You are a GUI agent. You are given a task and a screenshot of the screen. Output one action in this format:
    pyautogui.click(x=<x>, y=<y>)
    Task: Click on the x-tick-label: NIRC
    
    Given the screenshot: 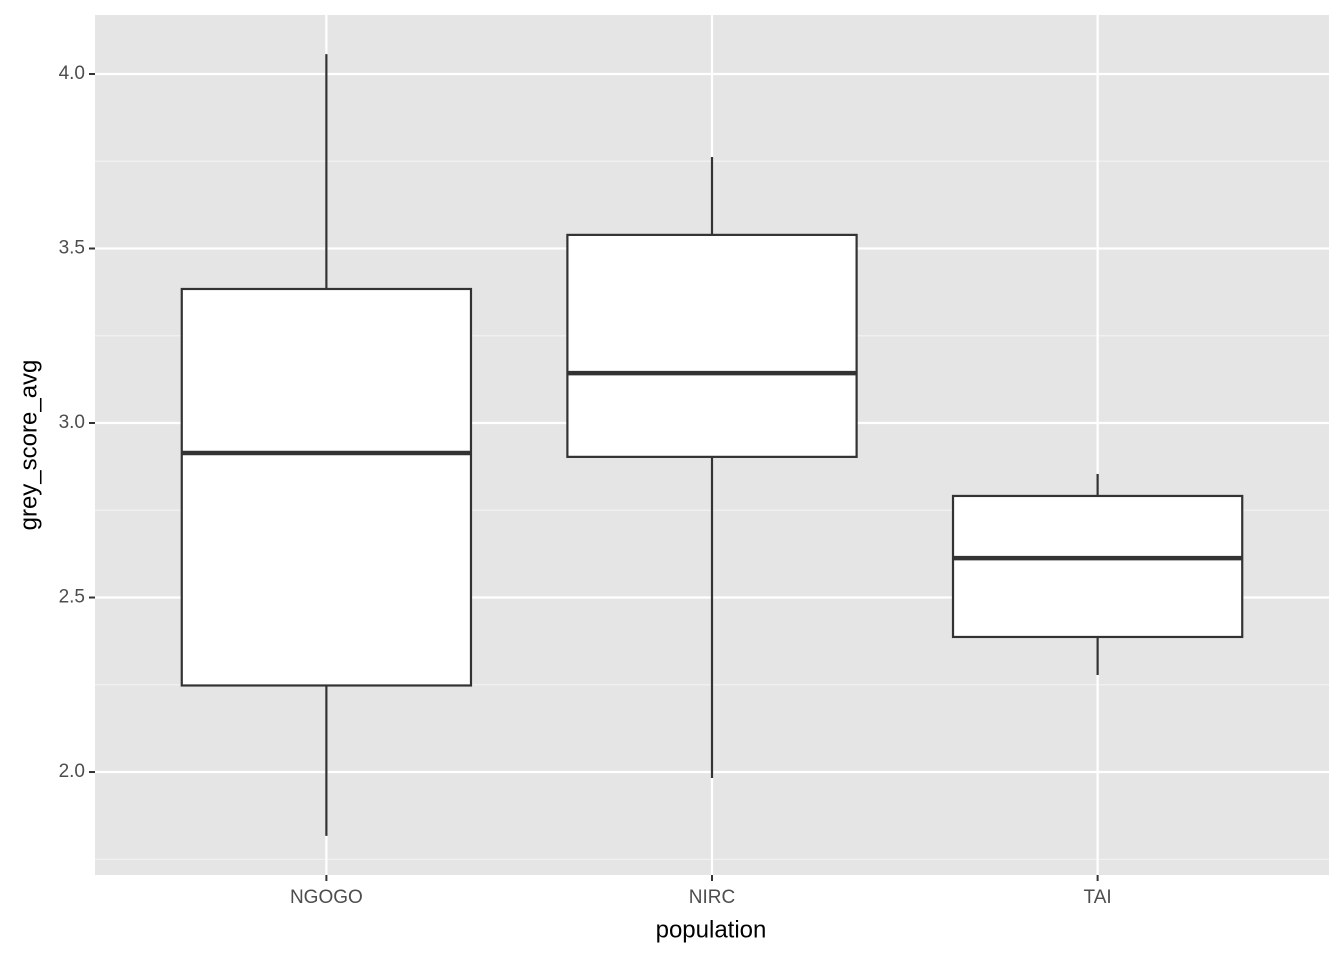 What is the action you would take?
    pyautogui.click(x=712, y=897)
    